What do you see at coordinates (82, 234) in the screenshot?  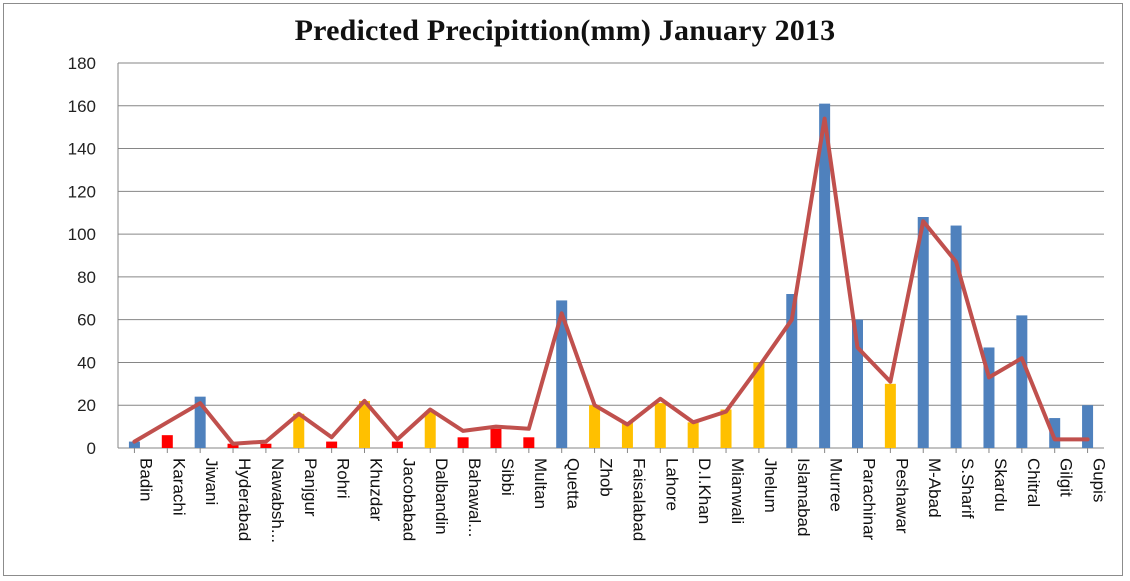 I see `y-tick-label: 100` at bounding box center [82, 234].